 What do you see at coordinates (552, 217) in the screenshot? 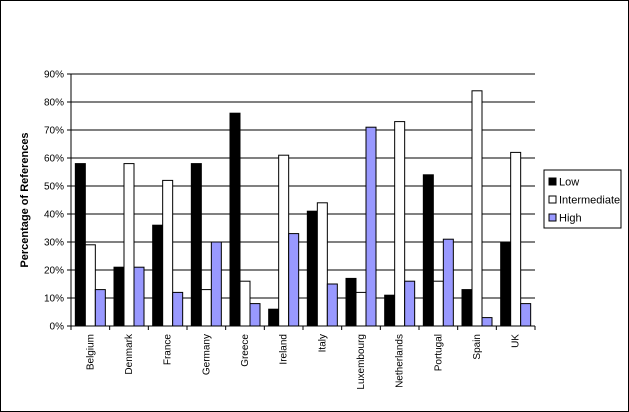
I see `legend-swatch-high` at bounding box center [552, 217].